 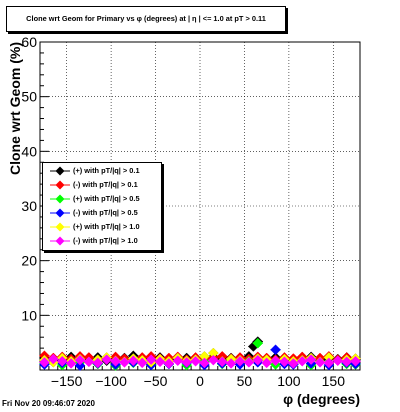 What do you see at coordinates (111, 381) in the screenshot?
I see `x-tick-label: −100` at bounding box center [111, 381].